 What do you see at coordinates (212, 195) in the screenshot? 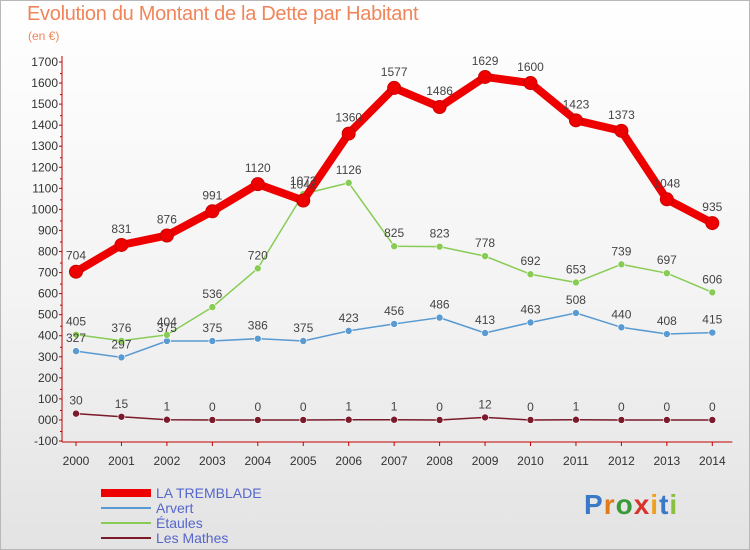
I see `data-label: 991` at bounding box center [212, 195].